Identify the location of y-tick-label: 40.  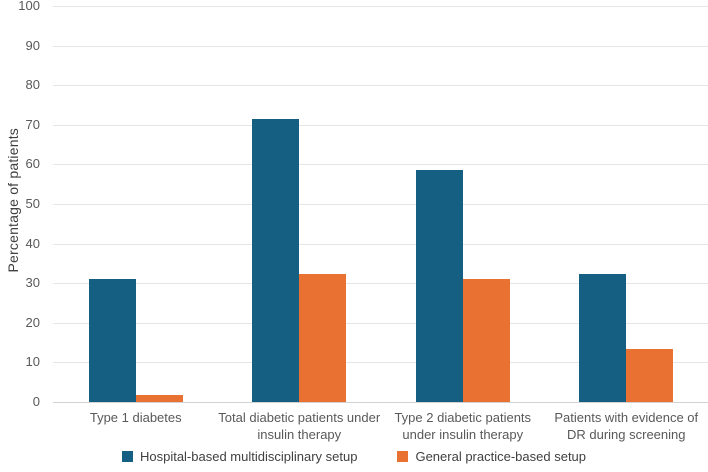
(32, 243).